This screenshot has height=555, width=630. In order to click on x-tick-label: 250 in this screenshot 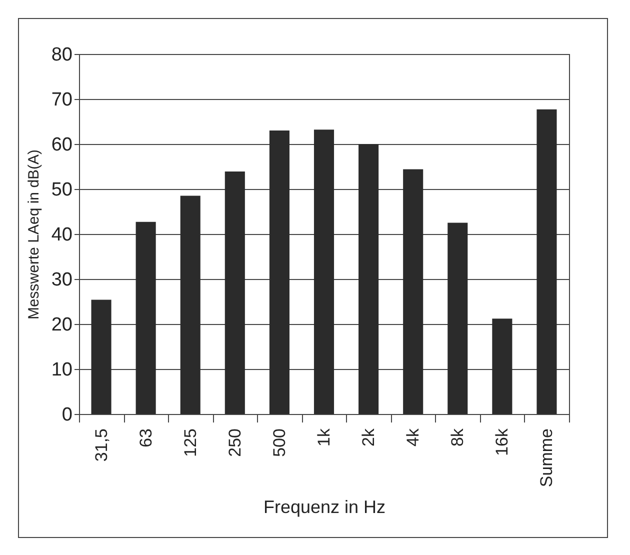, I will do `click(234, 442)`.